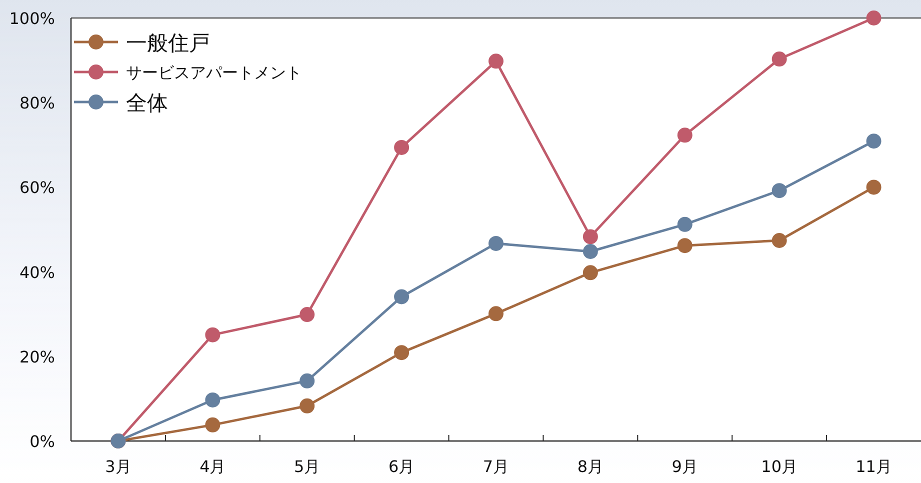  What do you see at coordinates (37, 103) in the screenshot?
I see `y-tick-label: 80%` at bounding box center [37, 103].